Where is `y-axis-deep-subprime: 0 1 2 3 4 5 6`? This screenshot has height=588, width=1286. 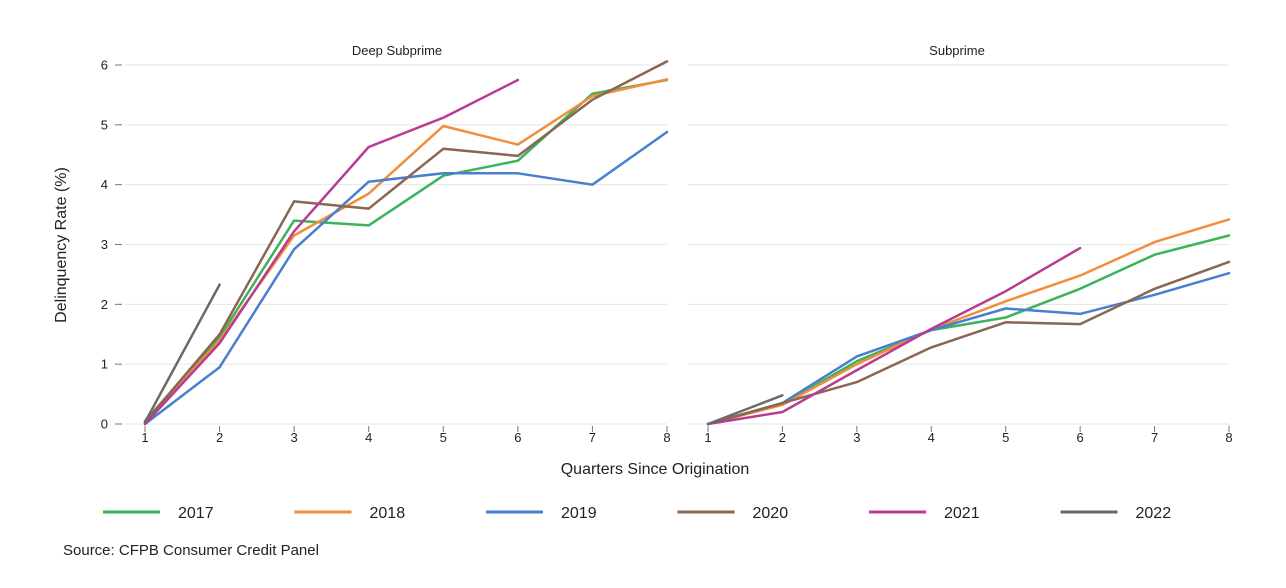
y-axis-deep-subprime: 0 1 2 3 4 5 6 is located at coordinates (111, 245).